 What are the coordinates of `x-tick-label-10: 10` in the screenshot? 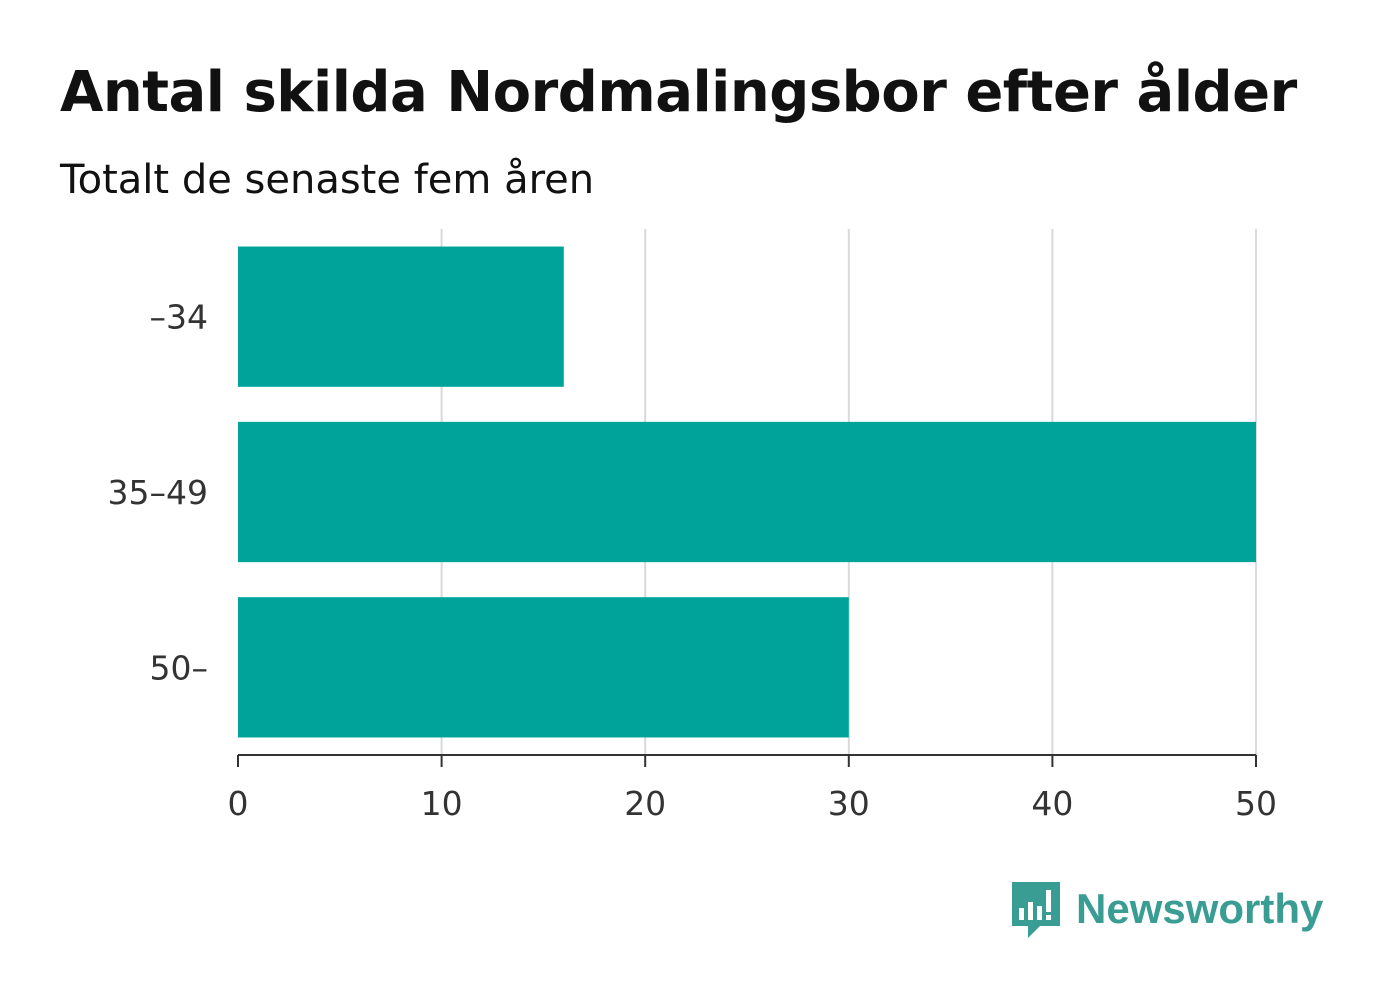 It's located at (442, 803).